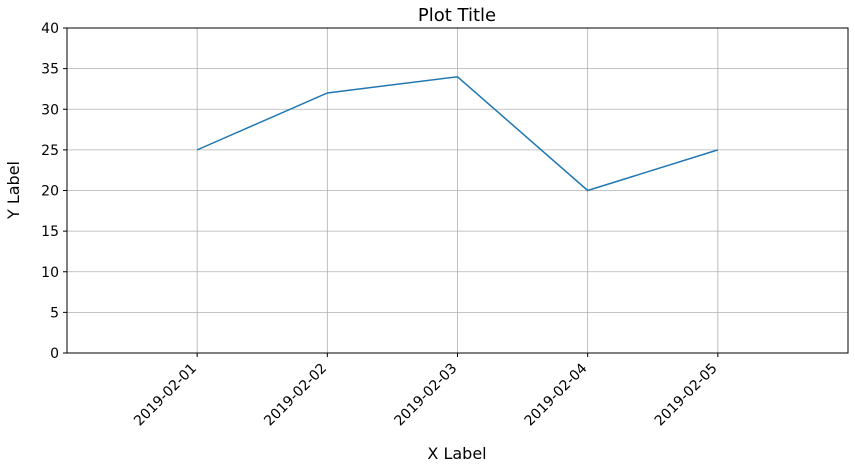 The height and width of the screenshot is (469, 855). Describe the element at coordinates (13, 190) in the screenshot. I see `y-axis-label: Y Label` at that location.